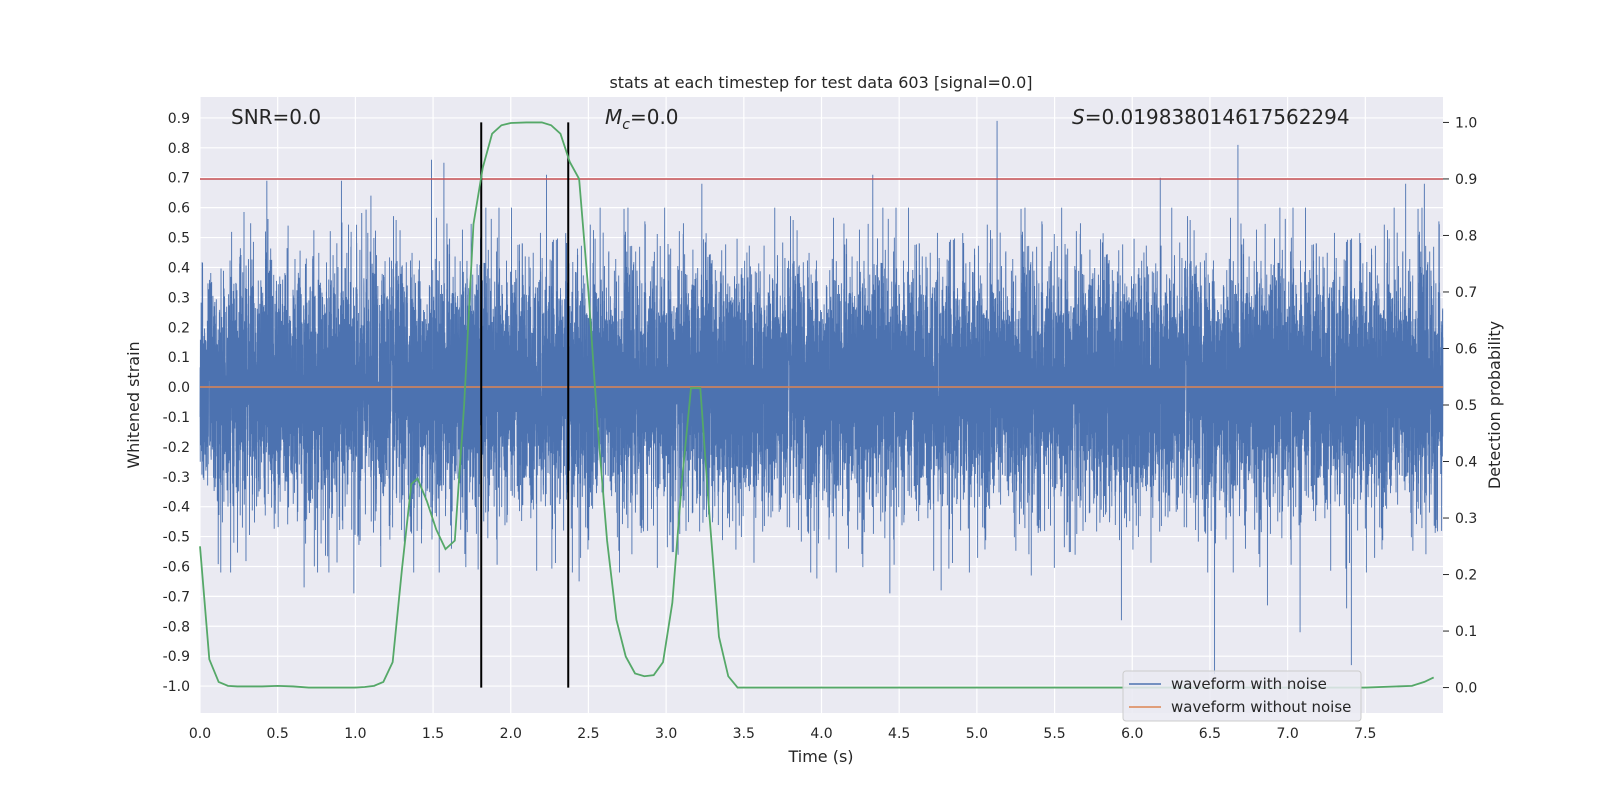 This screenshot has height=800, width=1600. I want to click on y2-tick-label: 0.6, so click(1466, 349).